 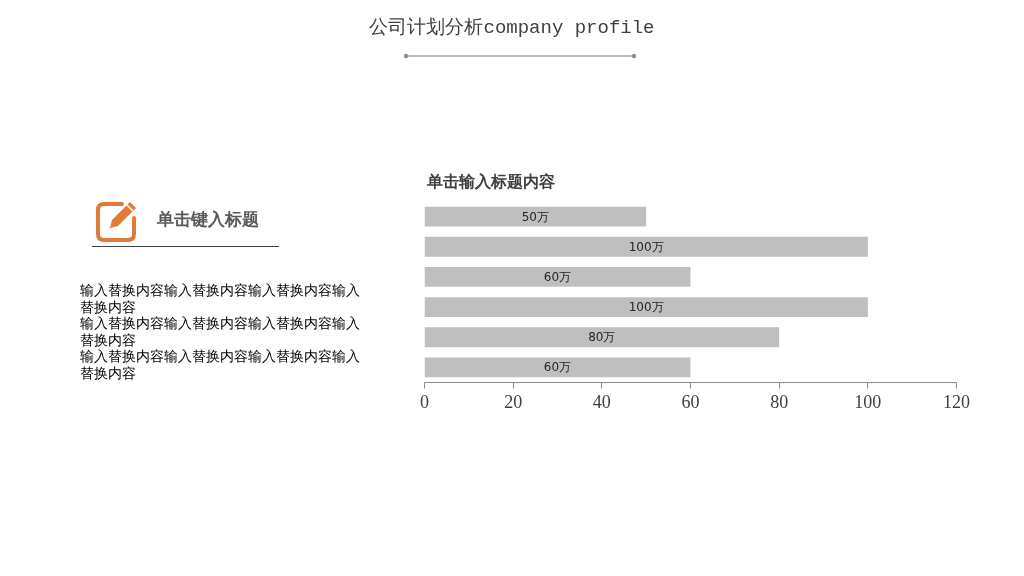 I want to click on x-tick-label: 0, so click(x=424, y=401).